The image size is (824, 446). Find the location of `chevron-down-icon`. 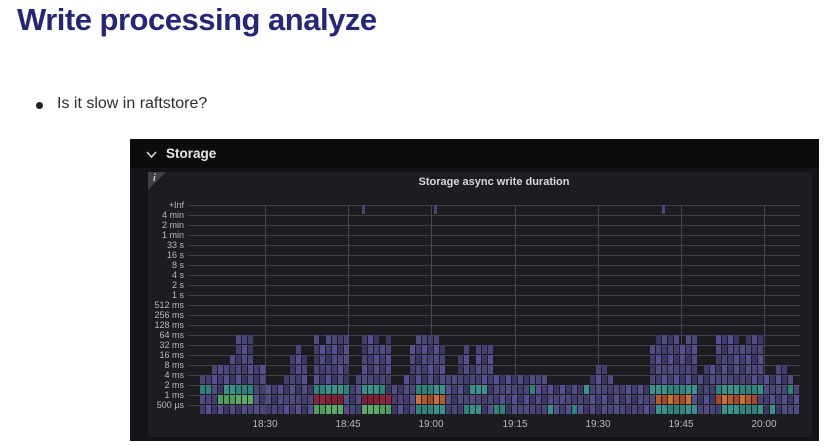

chevron-down-icon is located at coordinates (151, 154).